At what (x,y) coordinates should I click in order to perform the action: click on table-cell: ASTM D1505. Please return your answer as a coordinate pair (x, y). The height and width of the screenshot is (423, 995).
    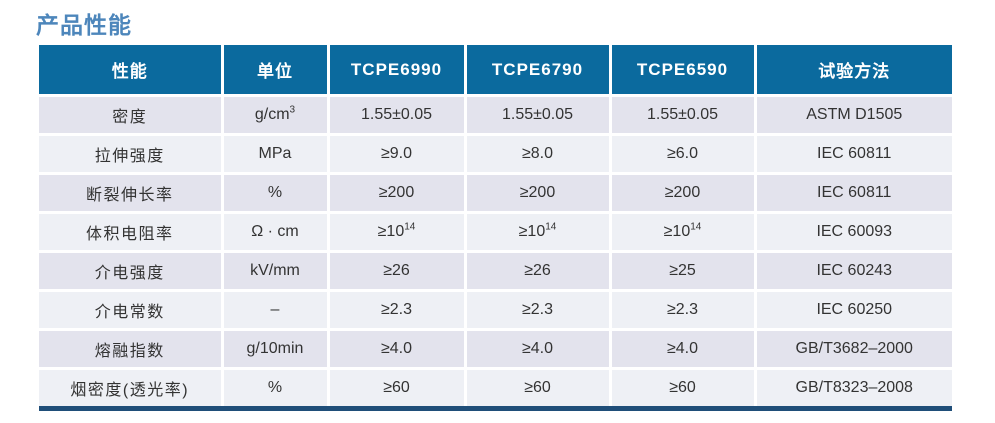
    Looking at the image, I should click on (853, 115).